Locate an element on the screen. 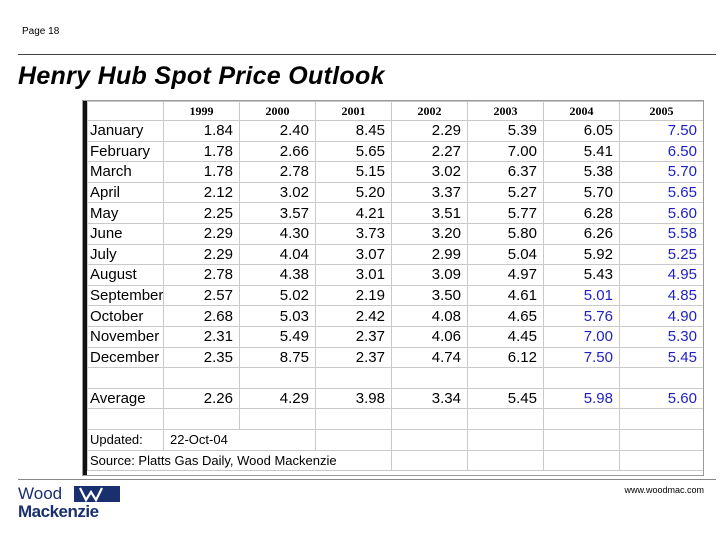 The height and width of the screenshot is (540, 720). price-cell: 5.41 is located at coordinates (581, 151).